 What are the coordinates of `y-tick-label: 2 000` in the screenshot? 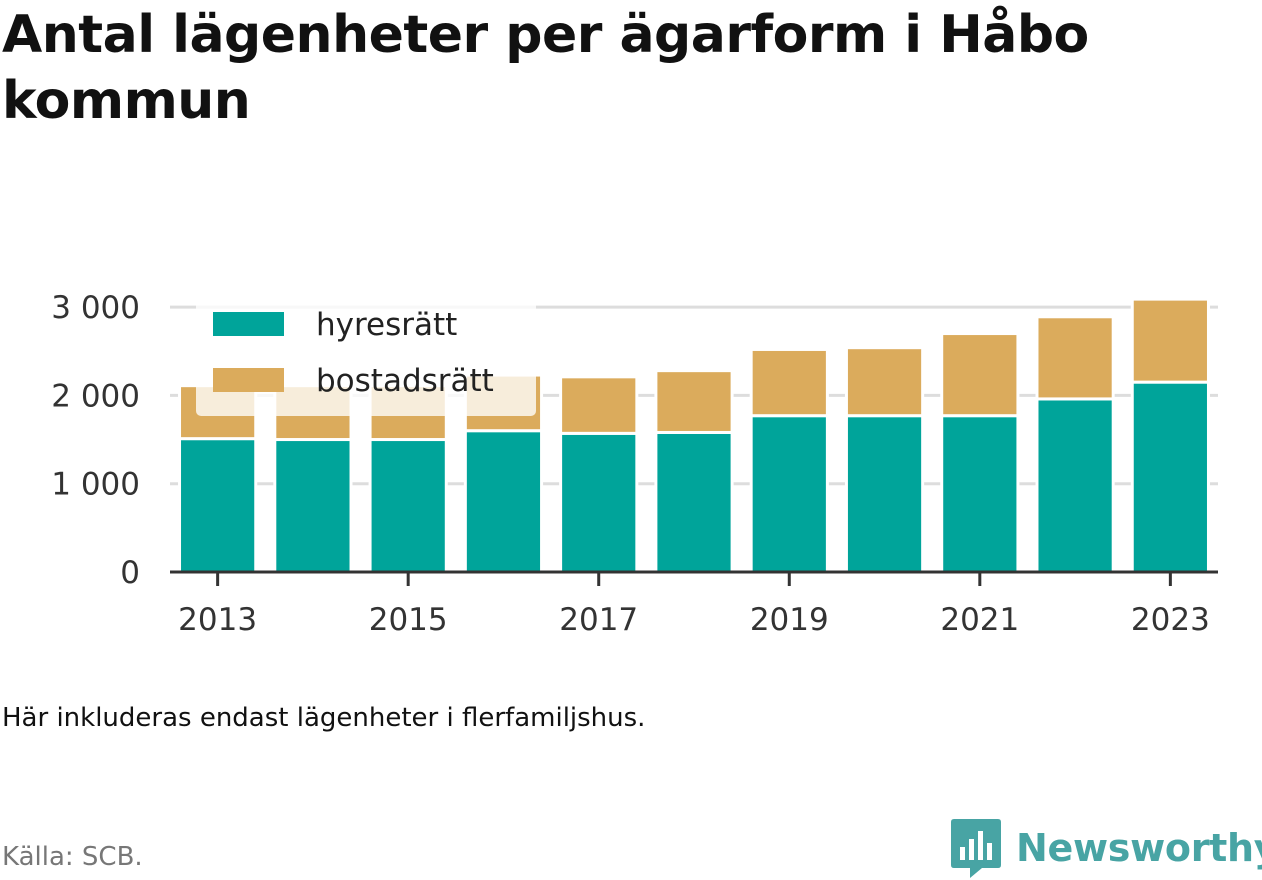 It's located at (95, 396).